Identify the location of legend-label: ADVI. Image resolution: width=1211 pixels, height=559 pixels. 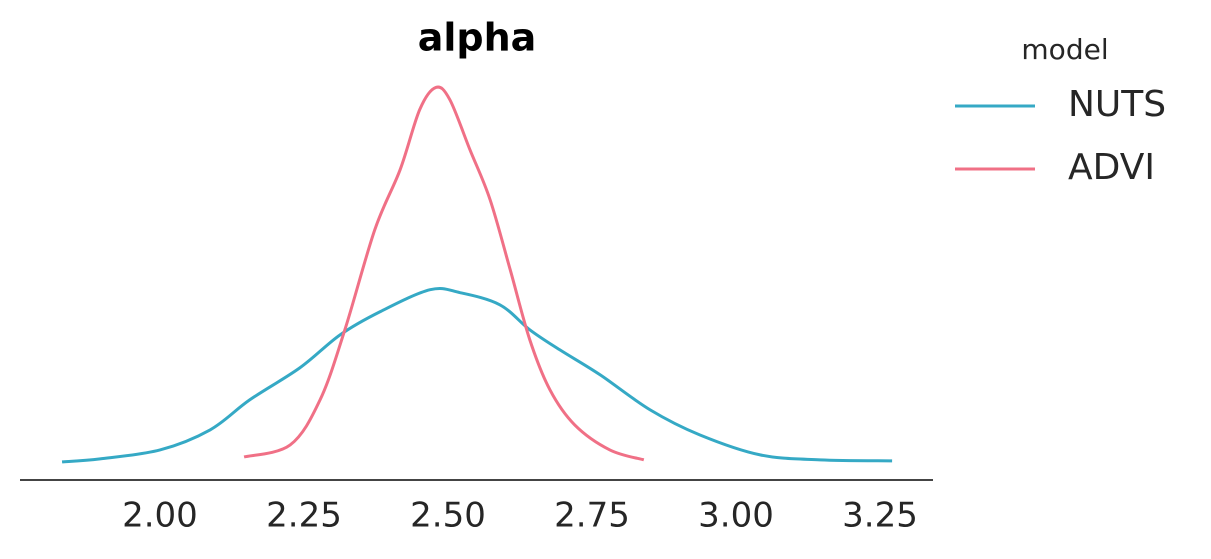
(1111, 167).